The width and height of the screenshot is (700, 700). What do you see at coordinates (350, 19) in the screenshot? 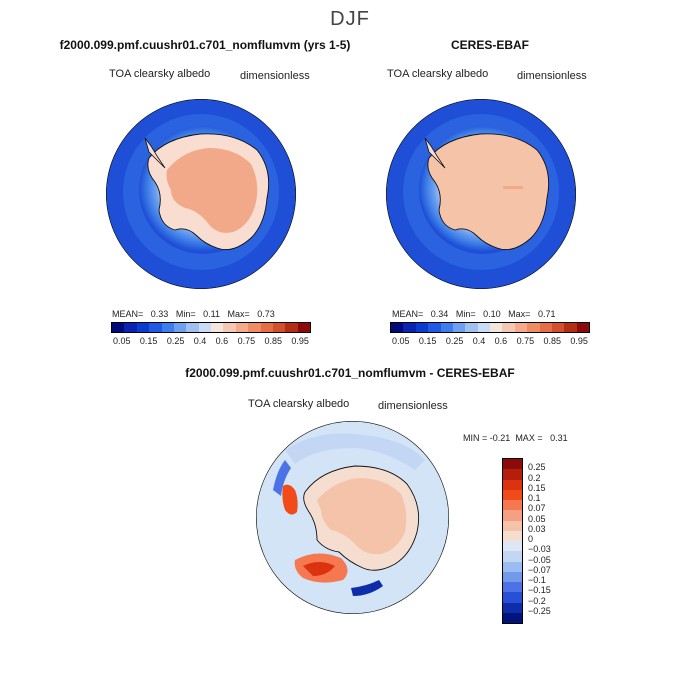
I see `season-title: DJF` at bounding box center [350, 19].